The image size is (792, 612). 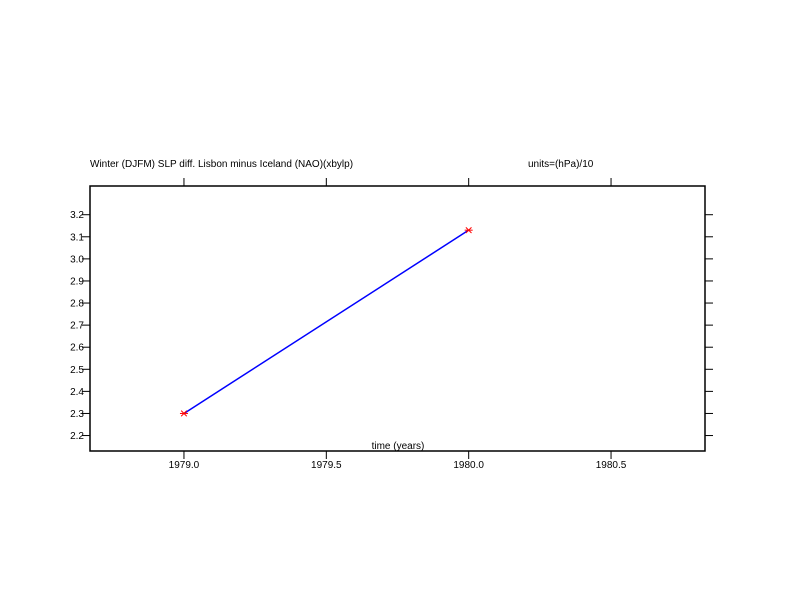 I want to click on x-tick-label-2: 1980.0, so click(x=468, y=465).